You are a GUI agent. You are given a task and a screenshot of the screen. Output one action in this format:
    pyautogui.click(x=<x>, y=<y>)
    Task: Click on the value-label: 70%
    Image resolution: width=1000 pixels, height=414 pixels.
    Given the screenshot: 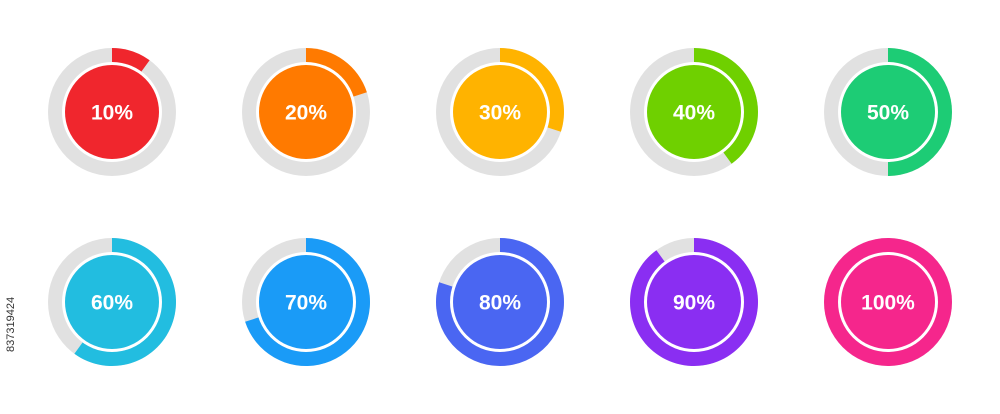 What is the action you would take?
    pyautogui.click(x=306, y=303)
    